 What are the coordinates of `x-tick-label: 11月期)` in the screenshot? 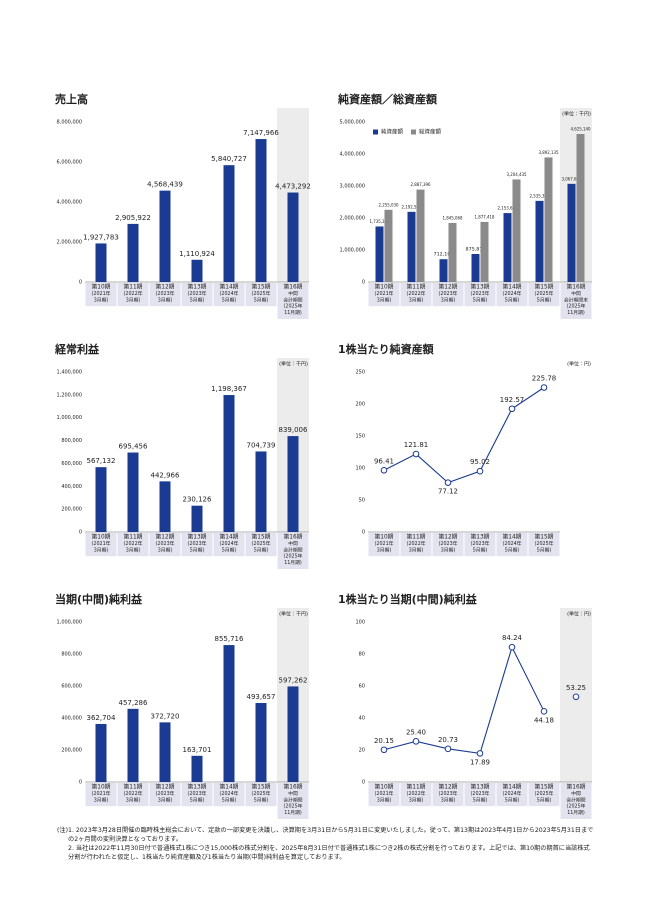 It's located at (293, 813).